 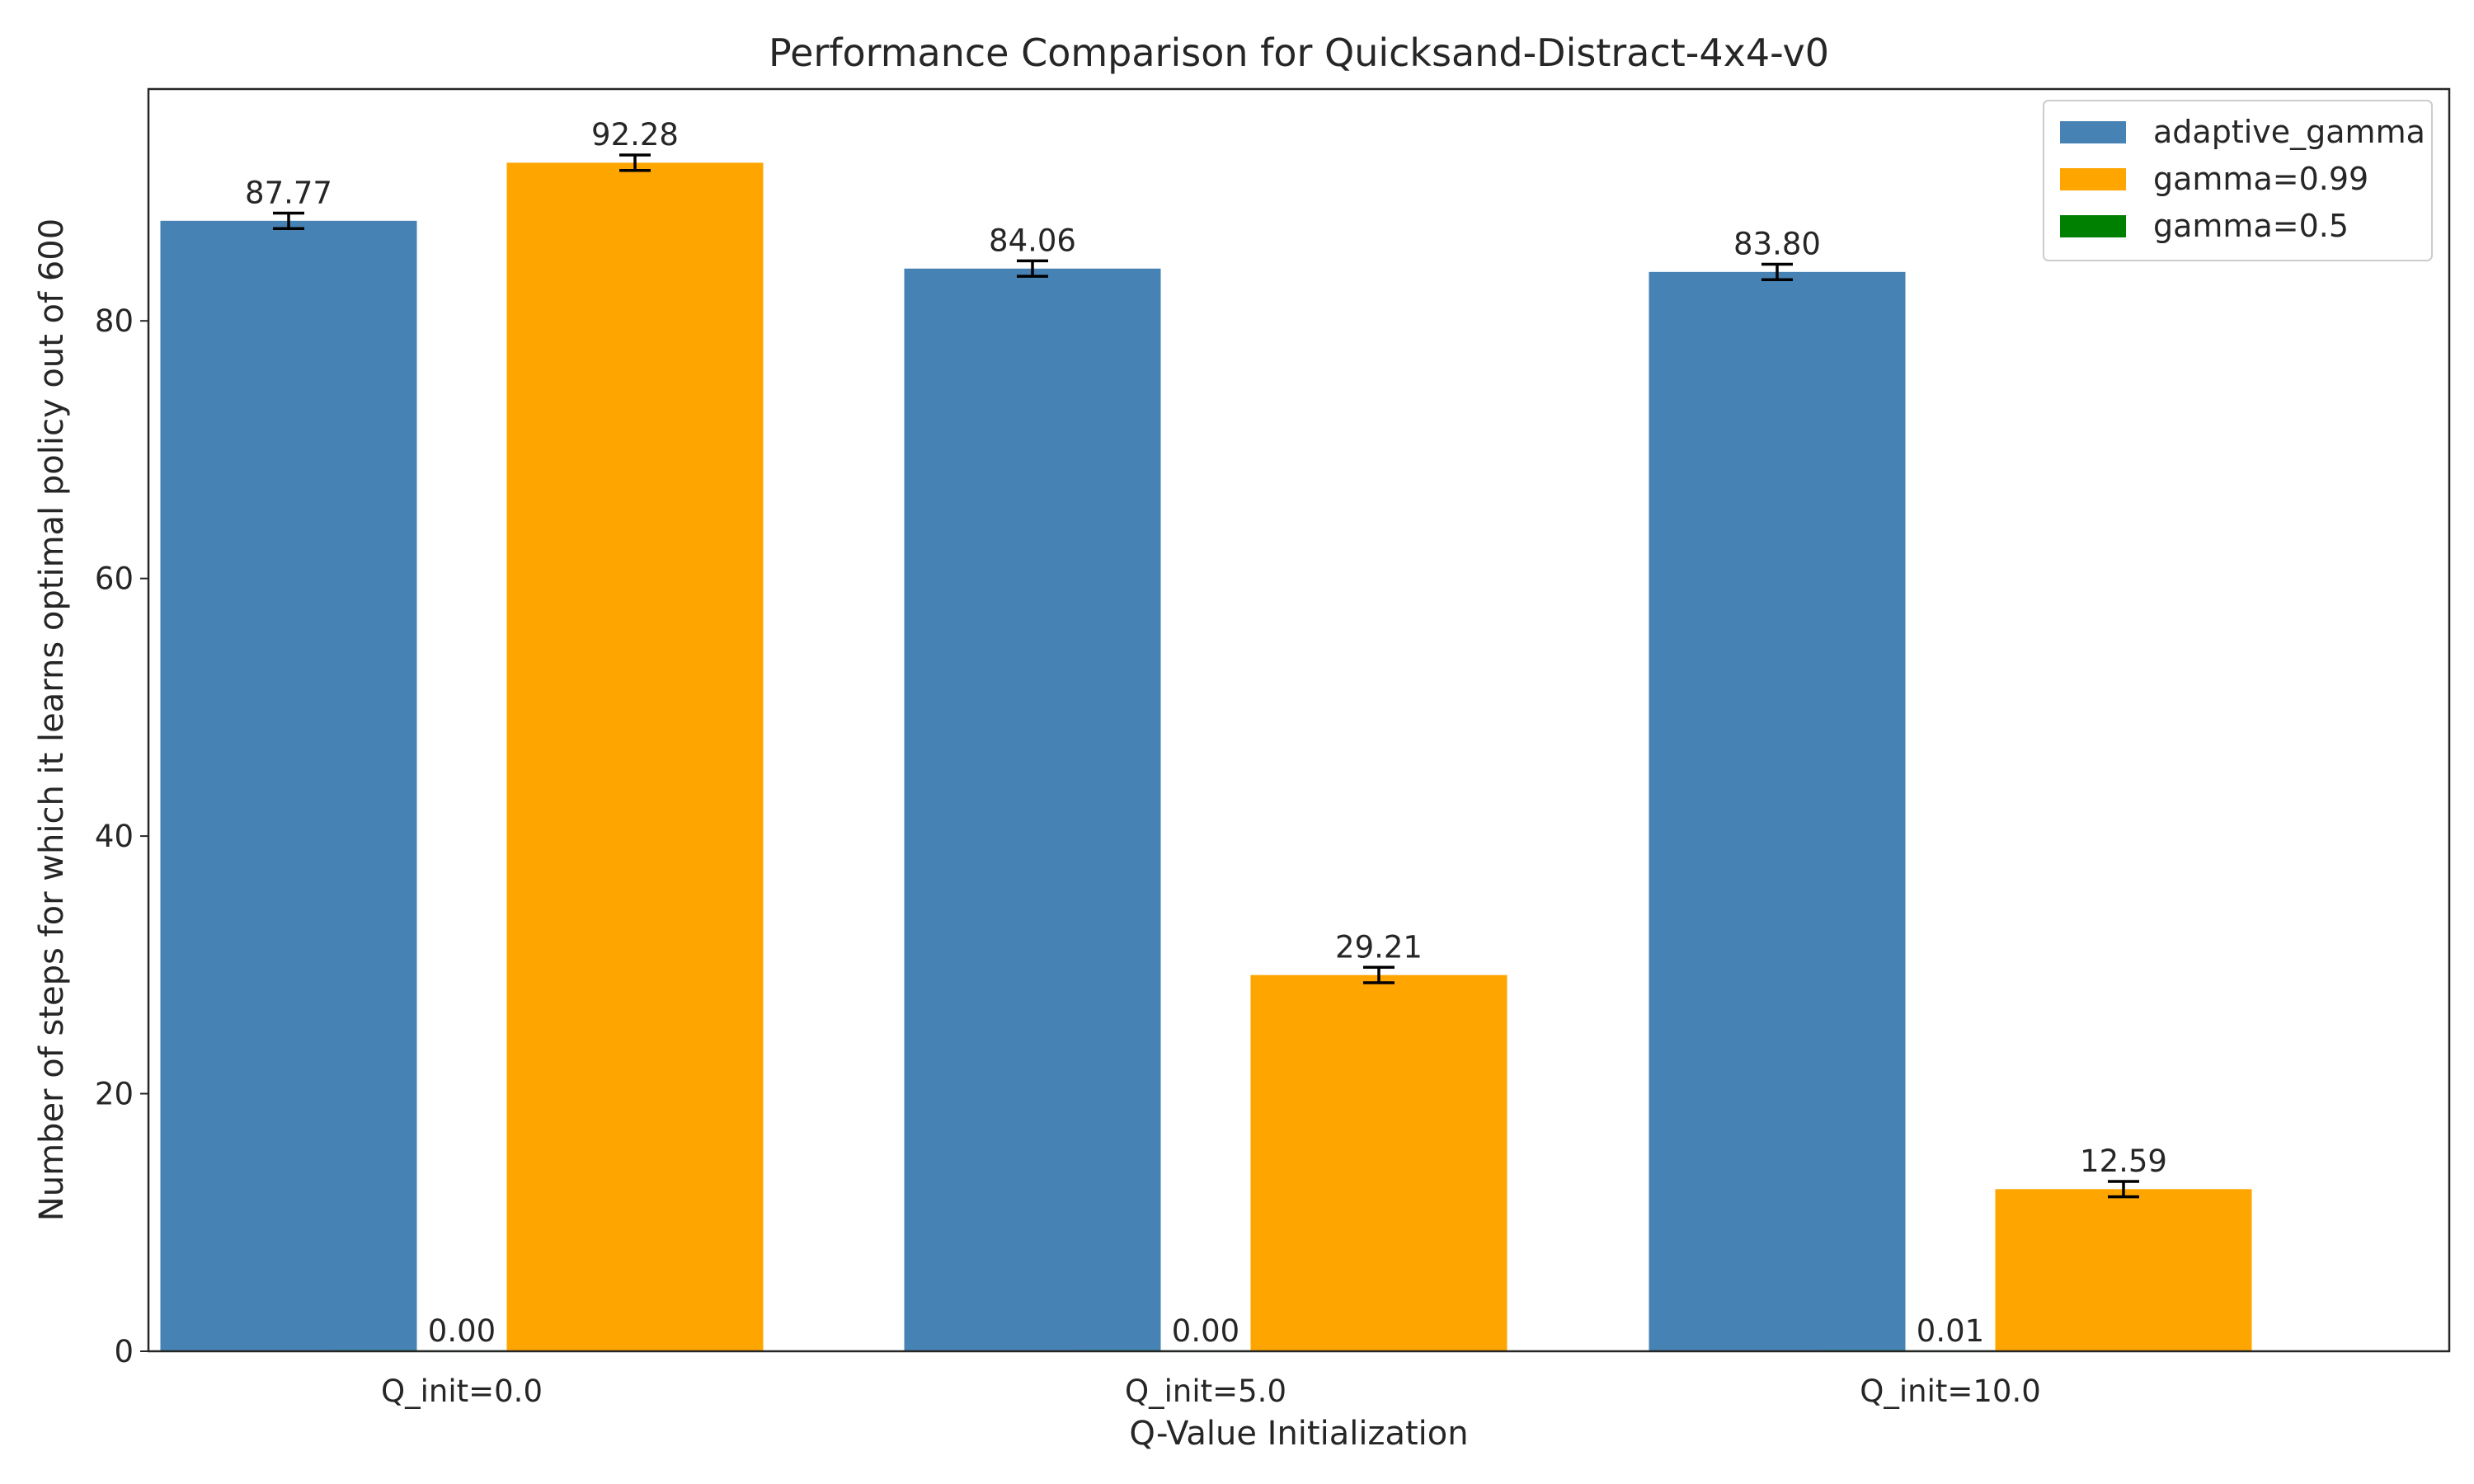 I want to click on data-label-gamma-0-5-2: 0.00, so click(x=1205, y=1331).